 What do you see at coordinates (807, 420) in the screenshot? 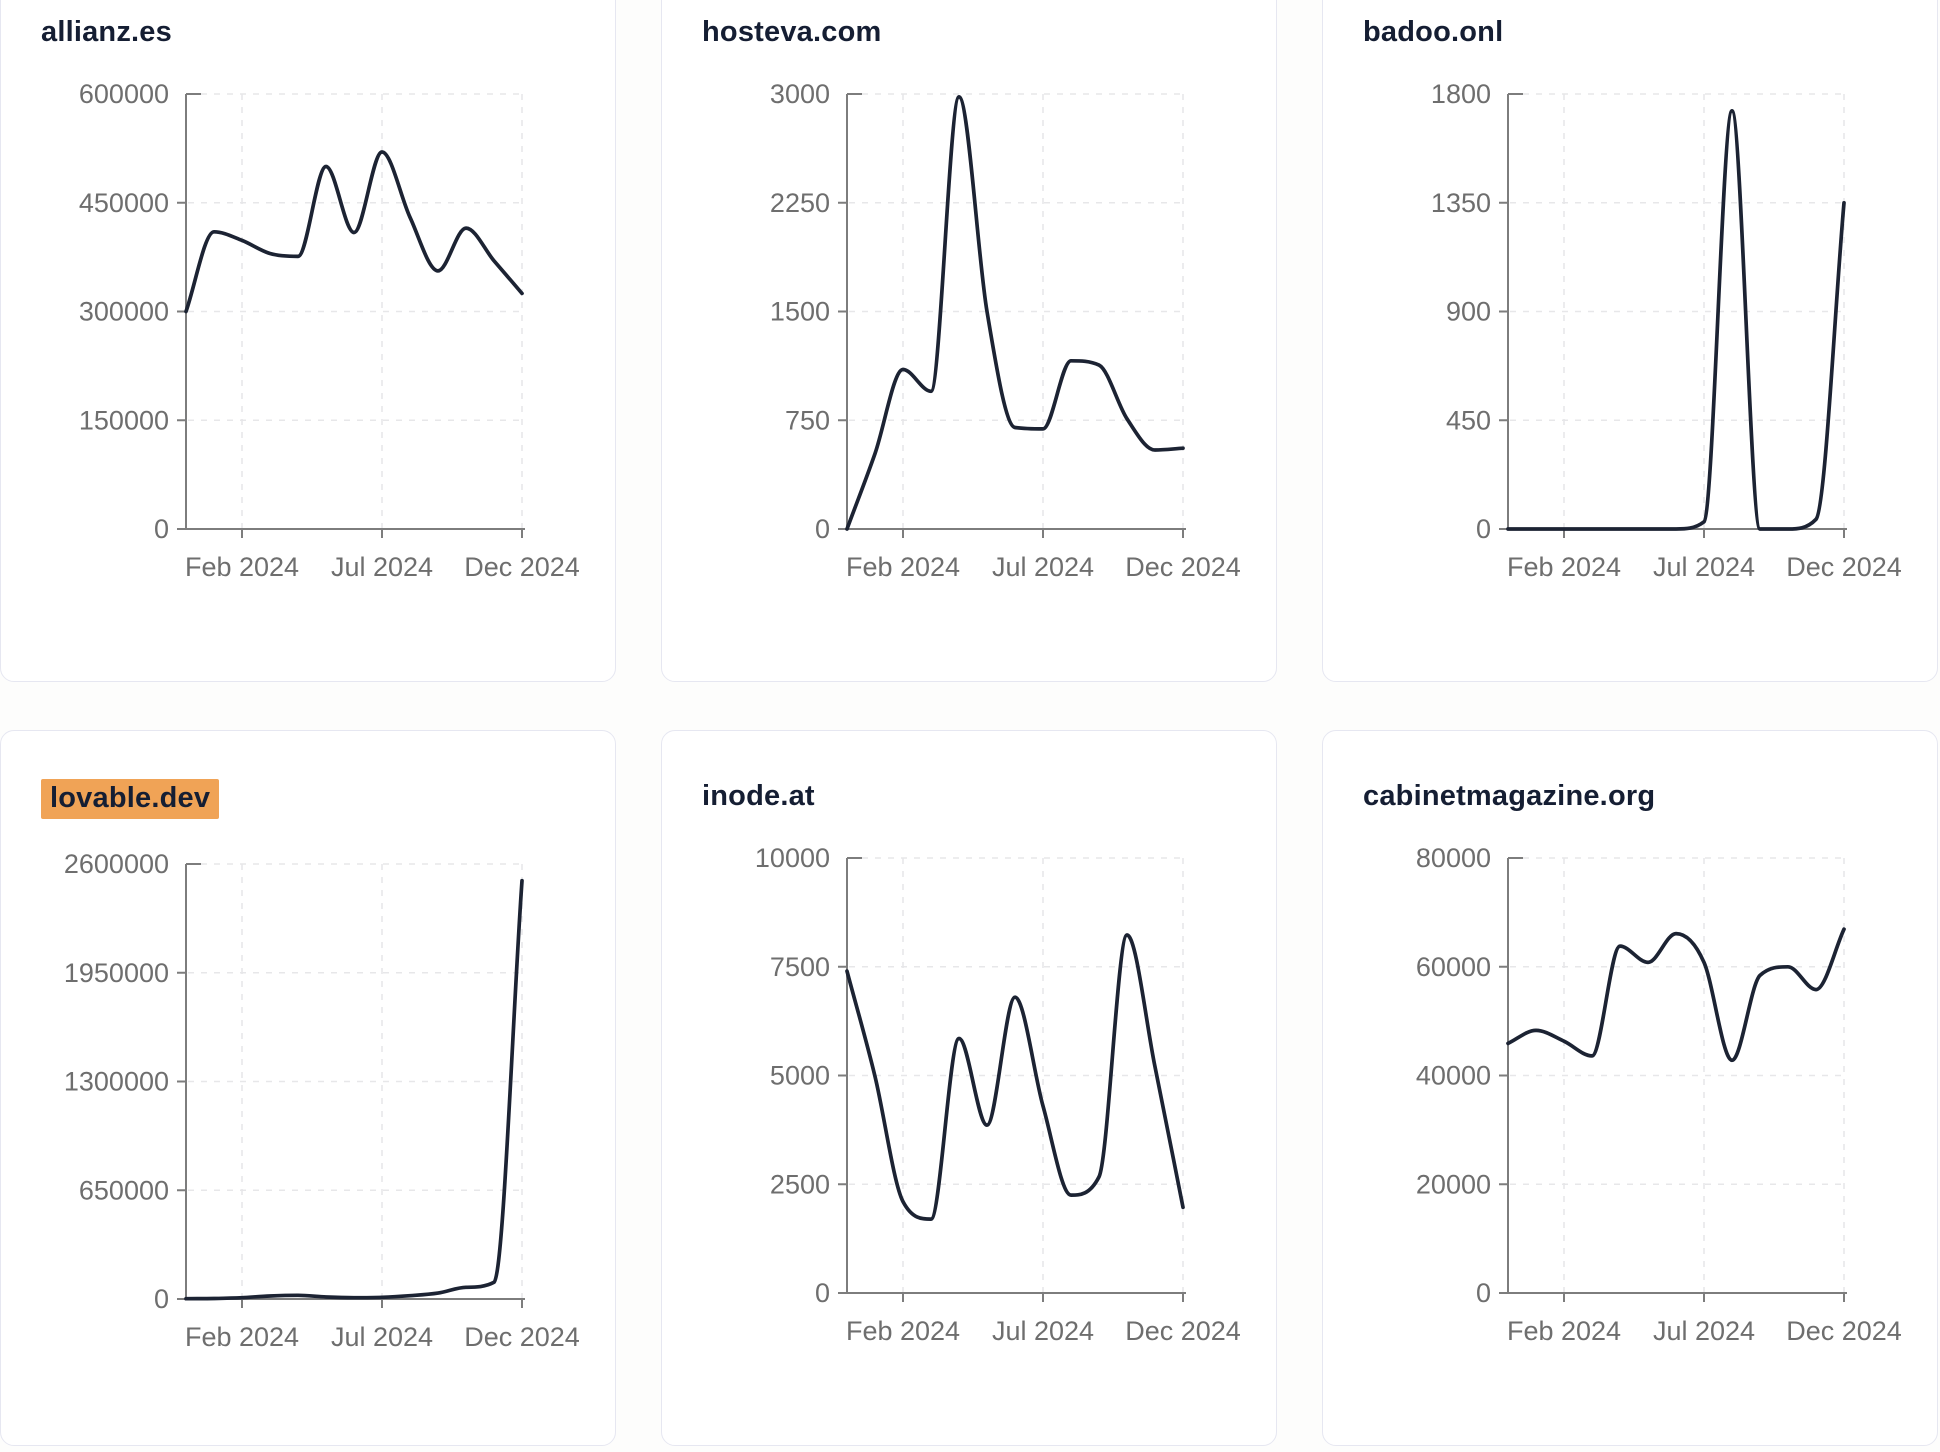
I see `y-tick-label: 750` at bounding box center [807, 420].